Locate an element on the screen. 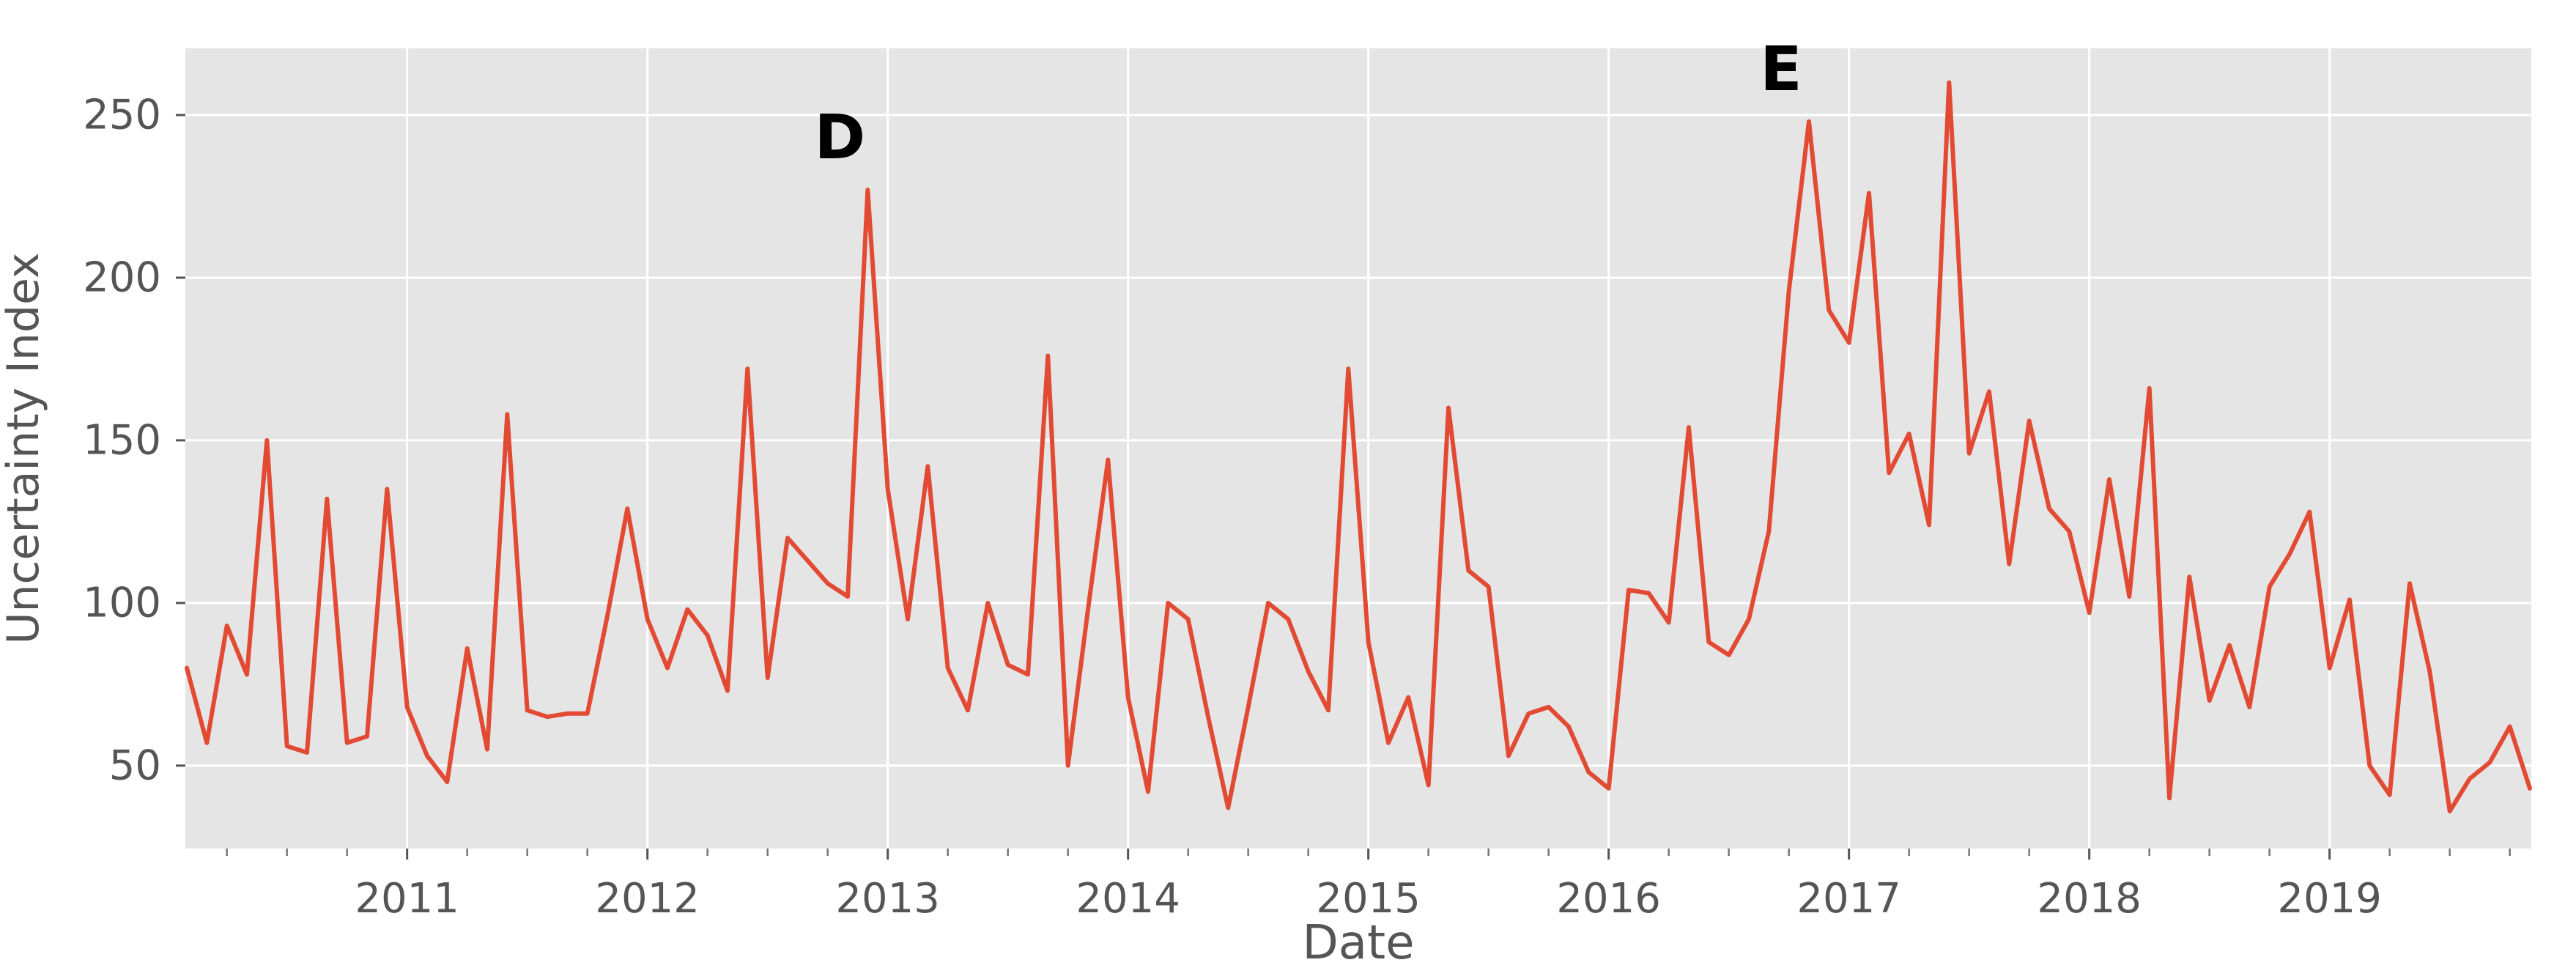 This screenshot has height=968, width=2576. x-tick-label: 2019 is located at coordinates (2329, 899).